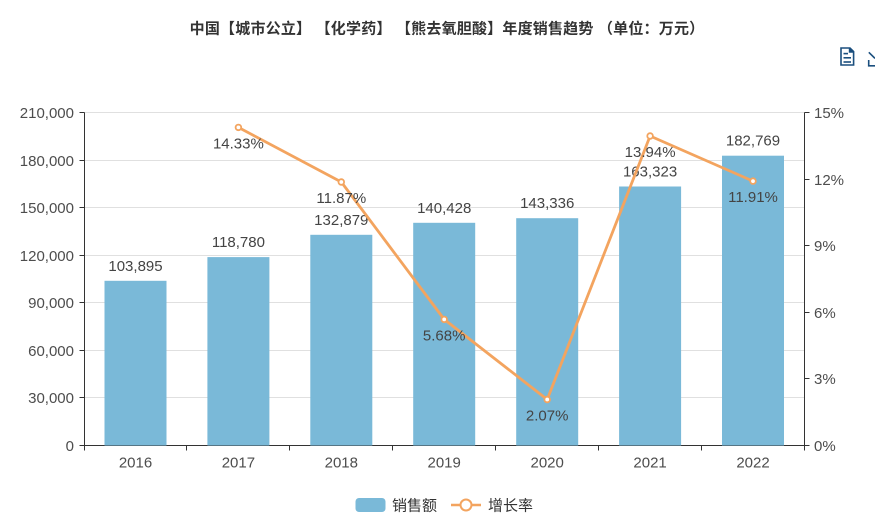  I want to click on svg-text: 2022, so click(752, 463).